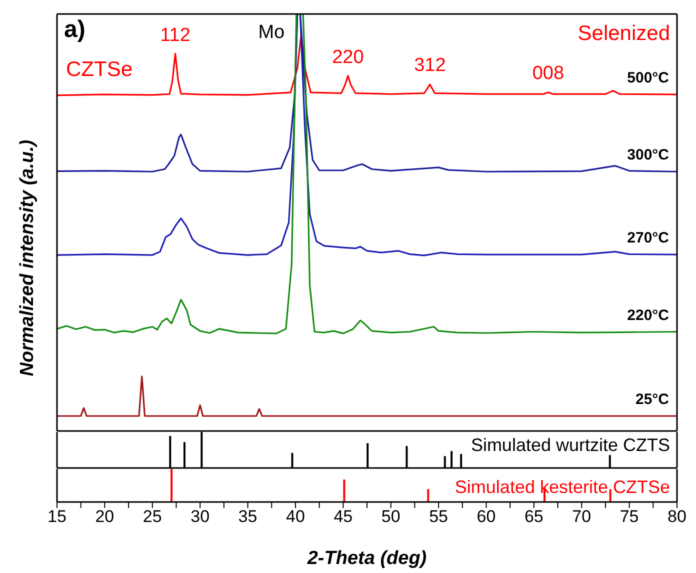 The height and width of the screenshot is (573, 696). What do you see at coordinates (648, 155) in the screenshot?
I see `series-label: 300°C` at bounding box center [648, 155].